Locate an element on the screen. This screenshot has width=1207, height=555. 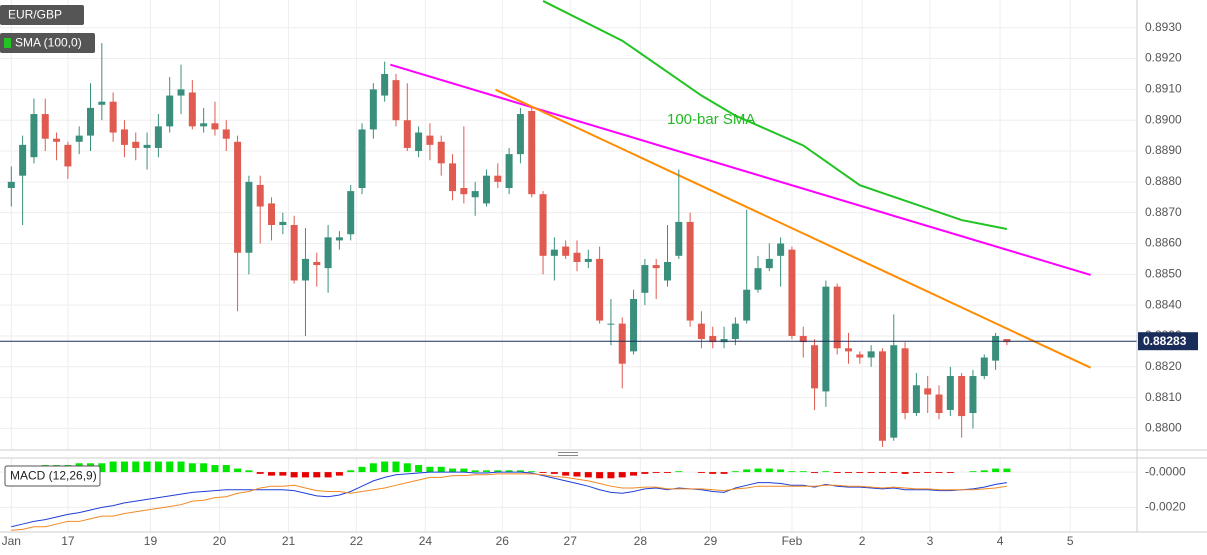
macd-legend-box is located at coordinates (52, 476).